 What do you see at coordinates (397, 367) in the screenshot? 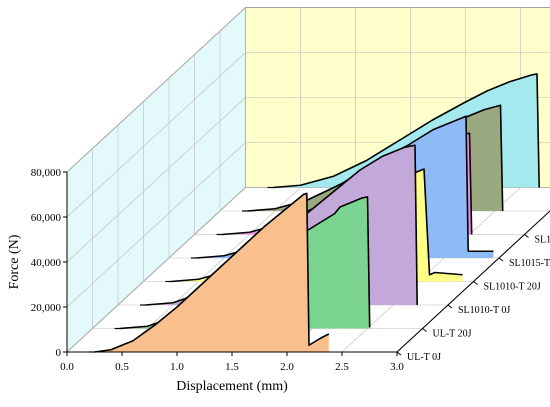
I see `x-tick-label: 3.0` at bounding box center [397, 367].